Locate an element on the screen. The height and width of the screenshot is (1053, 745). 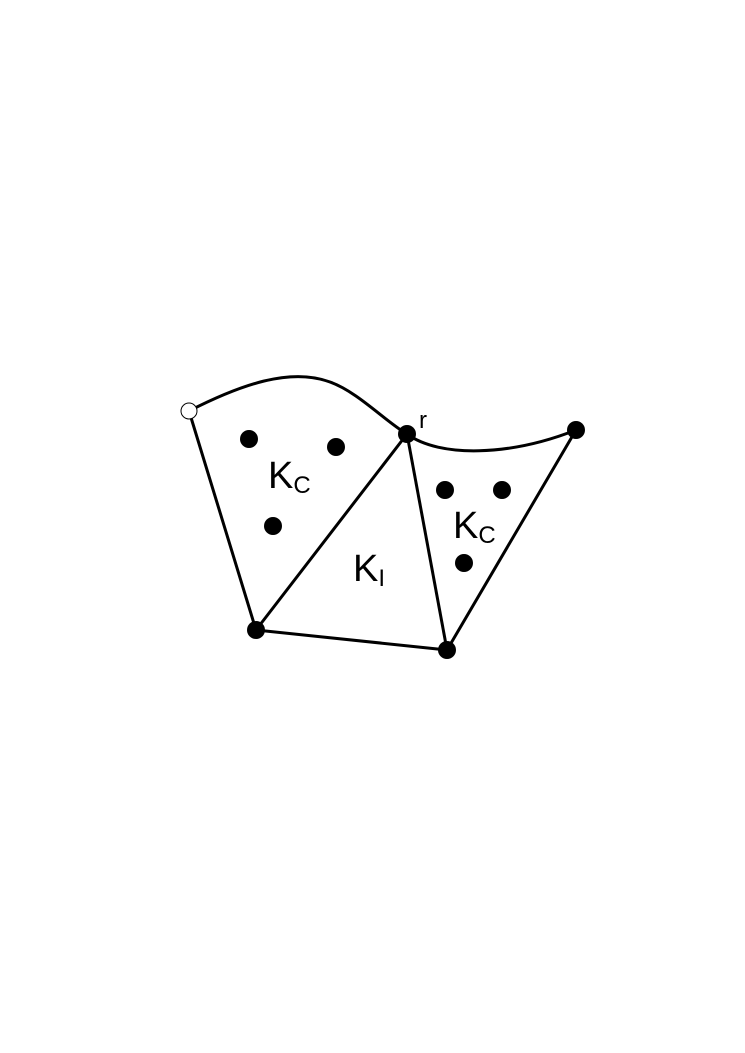
label-left-element: KC is located at coordinates (289, 477).